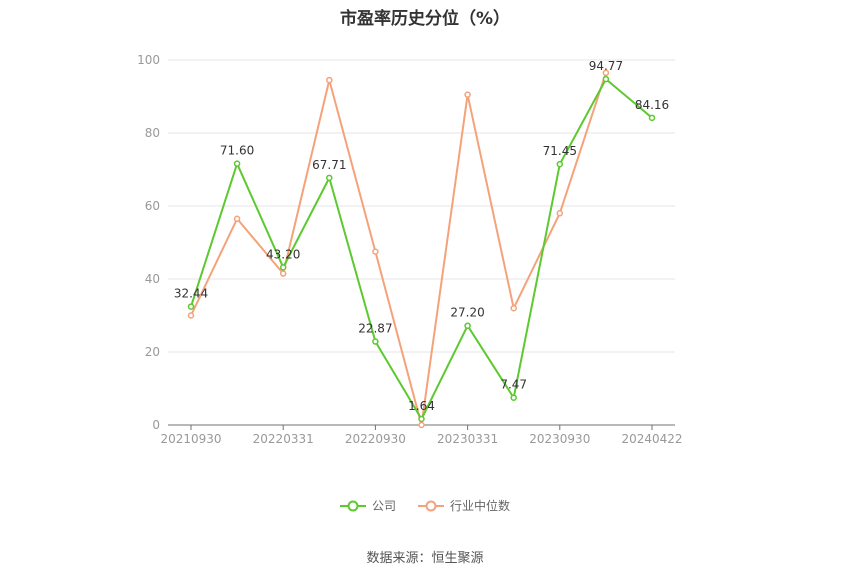 This screenshot has width=850, height=575. I want to click on data-label-10: 84.16, so click(652, 105).